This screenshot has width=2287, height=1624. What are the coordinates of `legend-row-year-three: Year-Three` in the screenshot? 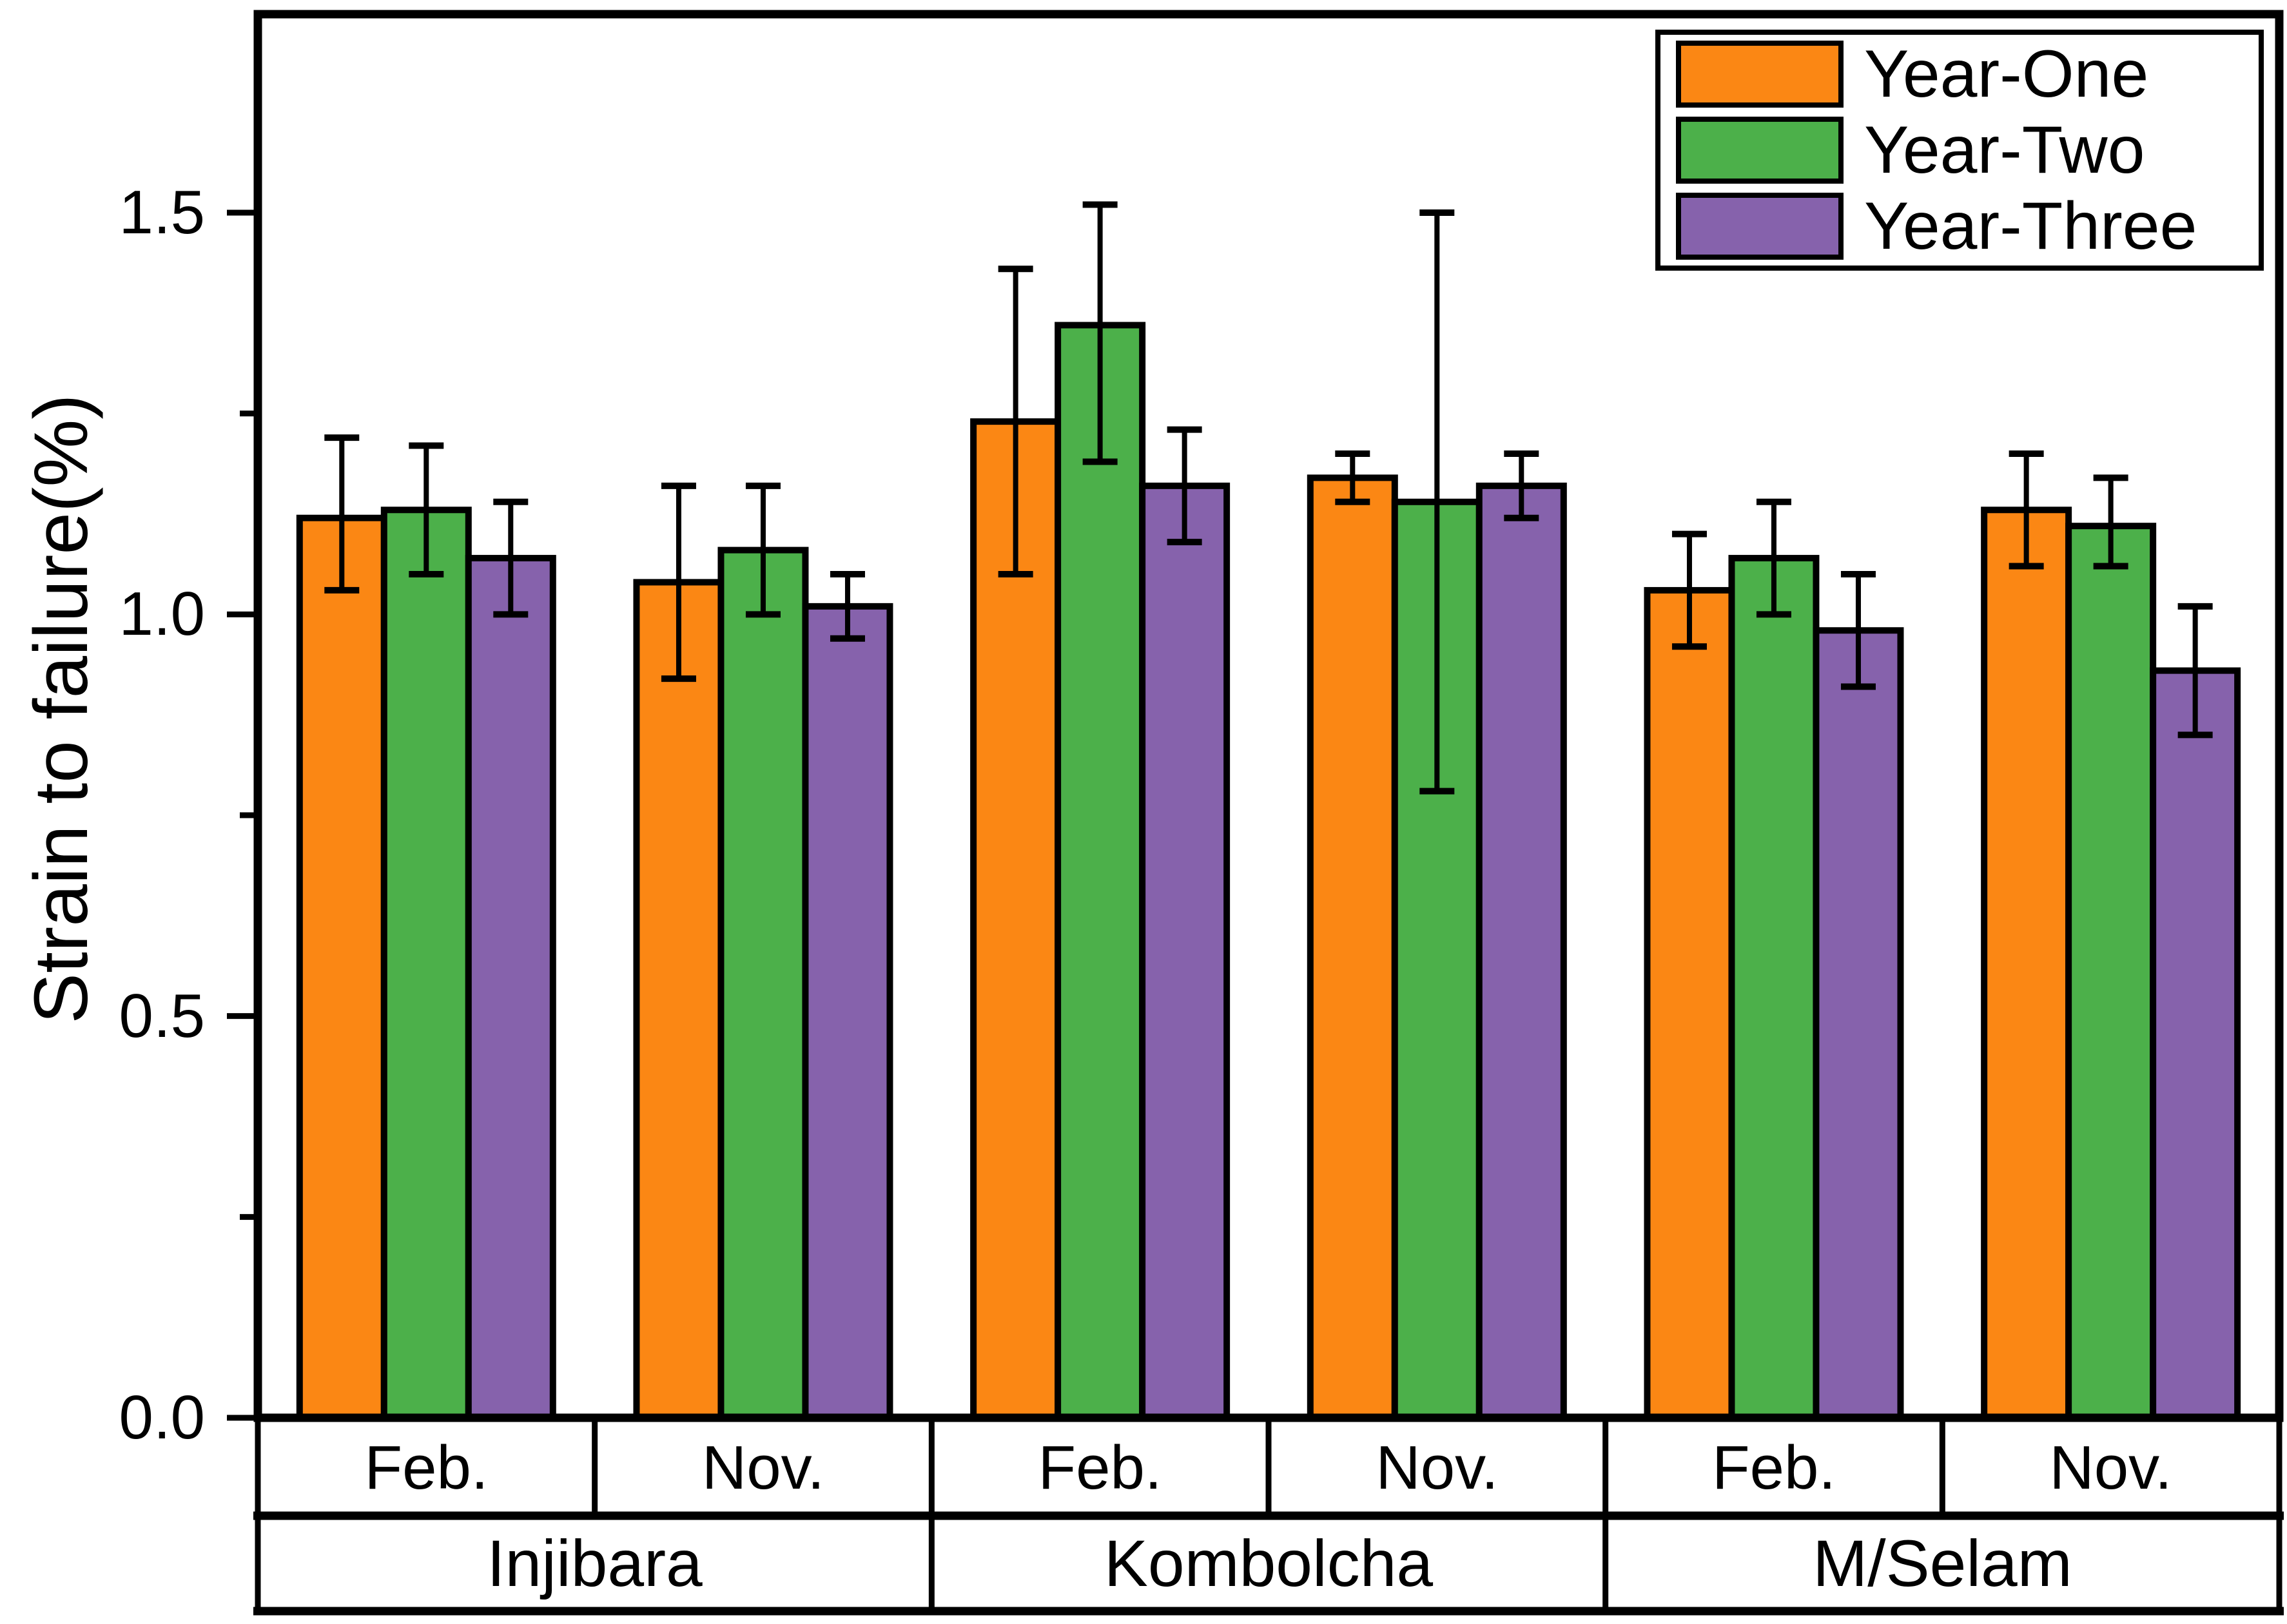 It's located at (1967, 226).